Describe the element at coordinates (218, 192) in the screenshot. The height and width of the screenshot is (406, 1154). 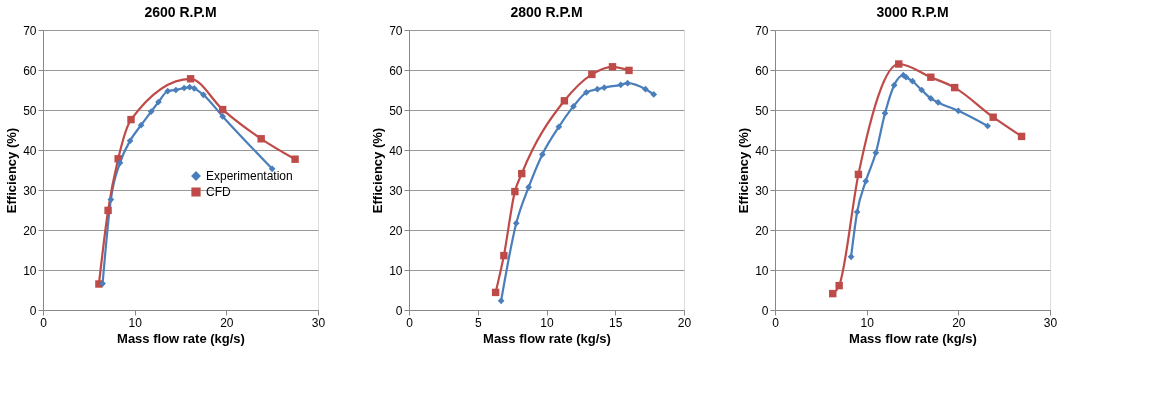
I see `legend-label: CFD` at that location.